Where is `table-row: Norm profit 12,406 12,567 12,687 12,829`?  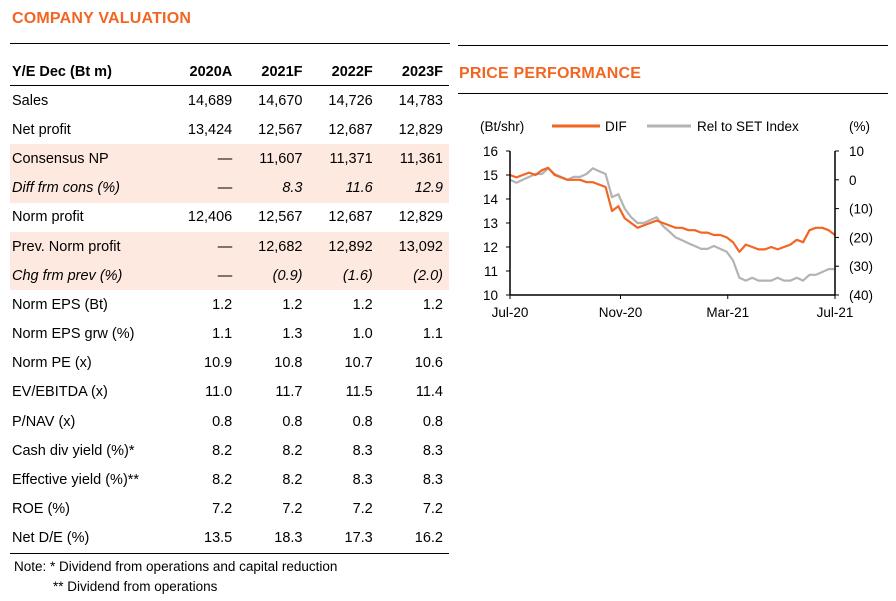 table-row: Norm profit 12,406 12,567 12,687 12,829 is located at coordinates (229, 217).